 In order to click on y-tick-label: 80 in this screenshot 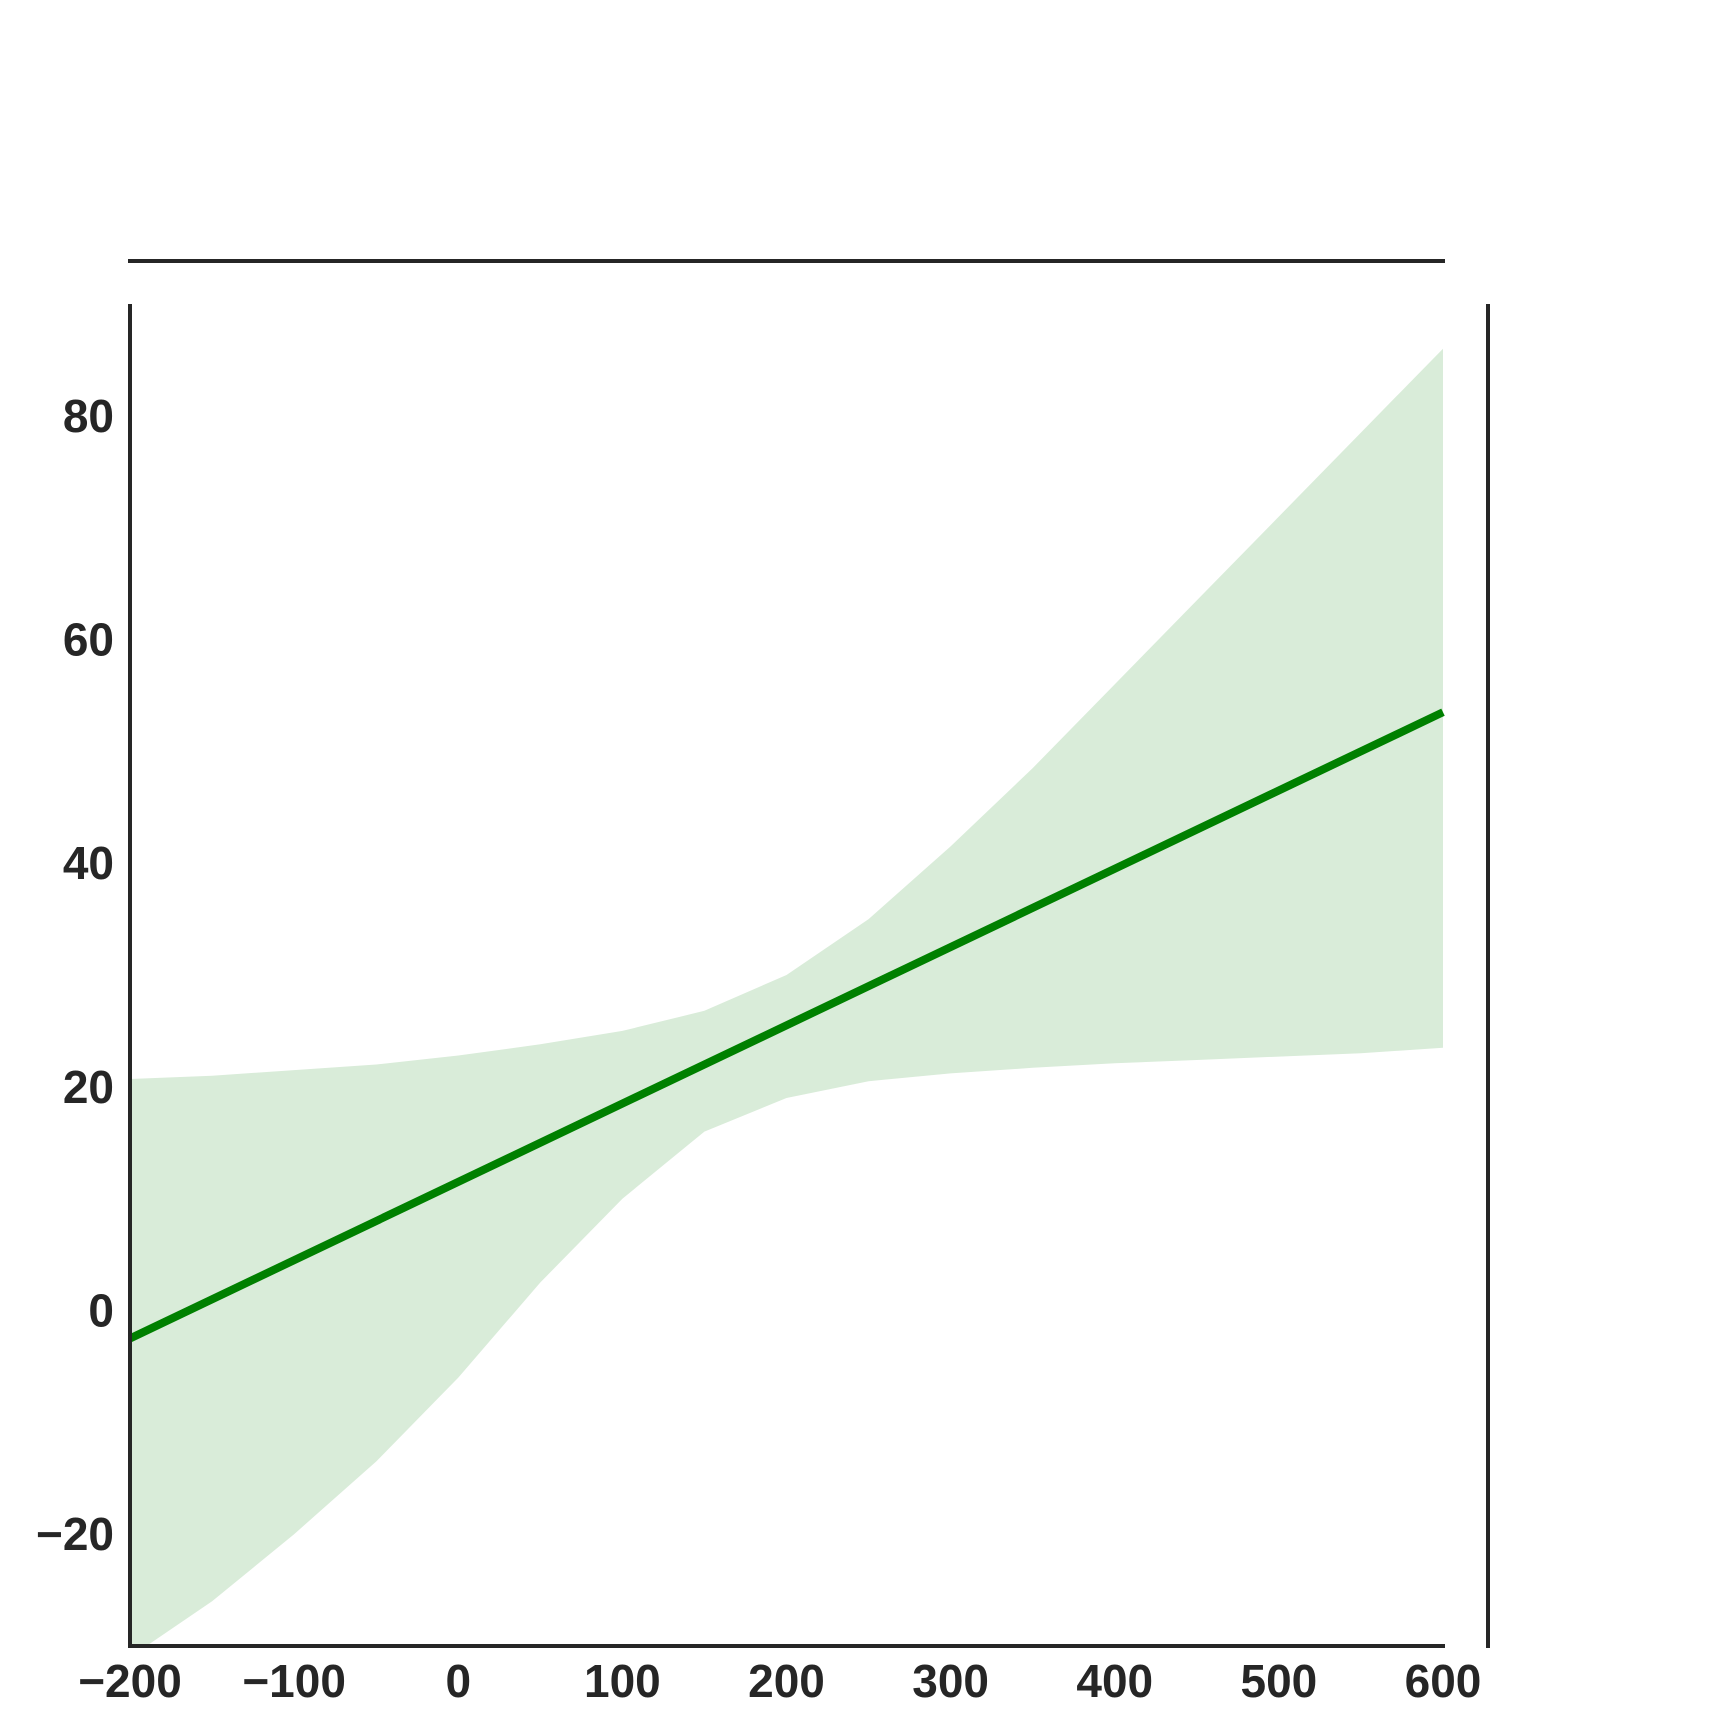, I will do `click(88, 416)`.